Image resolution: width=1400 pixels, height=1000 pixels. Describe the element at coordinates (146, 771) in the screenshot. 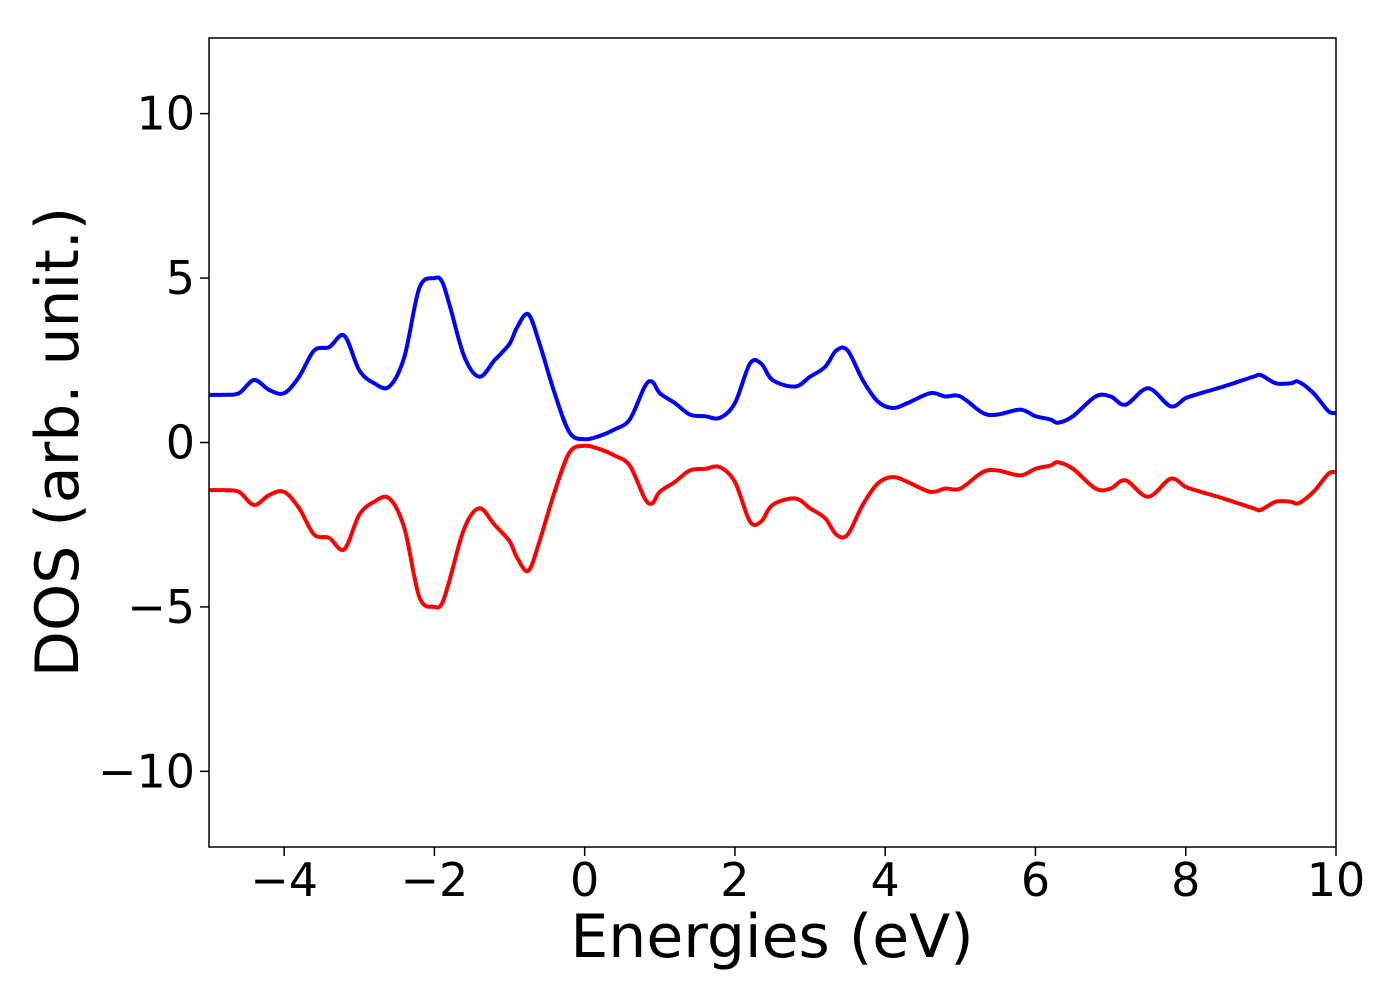

I see `y-tick-label: −10` at that location.